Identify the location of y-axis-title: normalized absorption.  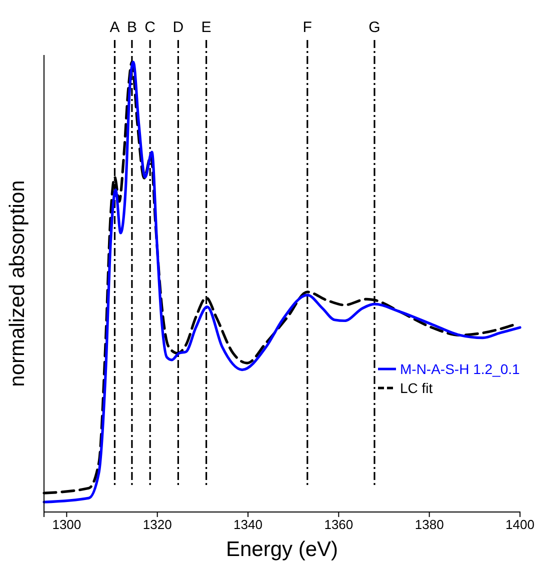
(17, 283).